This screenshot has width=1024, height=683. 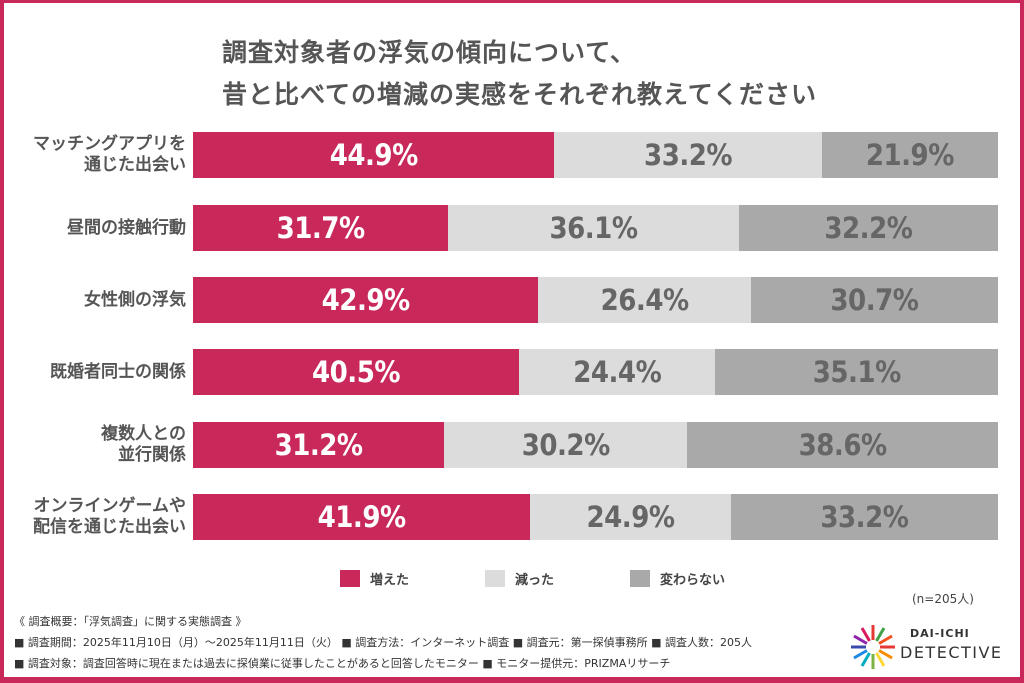 I want to click on title-line-2: 昔と比べての増減の実感をそれぞれ教えてください, so click(x=520, y=94).